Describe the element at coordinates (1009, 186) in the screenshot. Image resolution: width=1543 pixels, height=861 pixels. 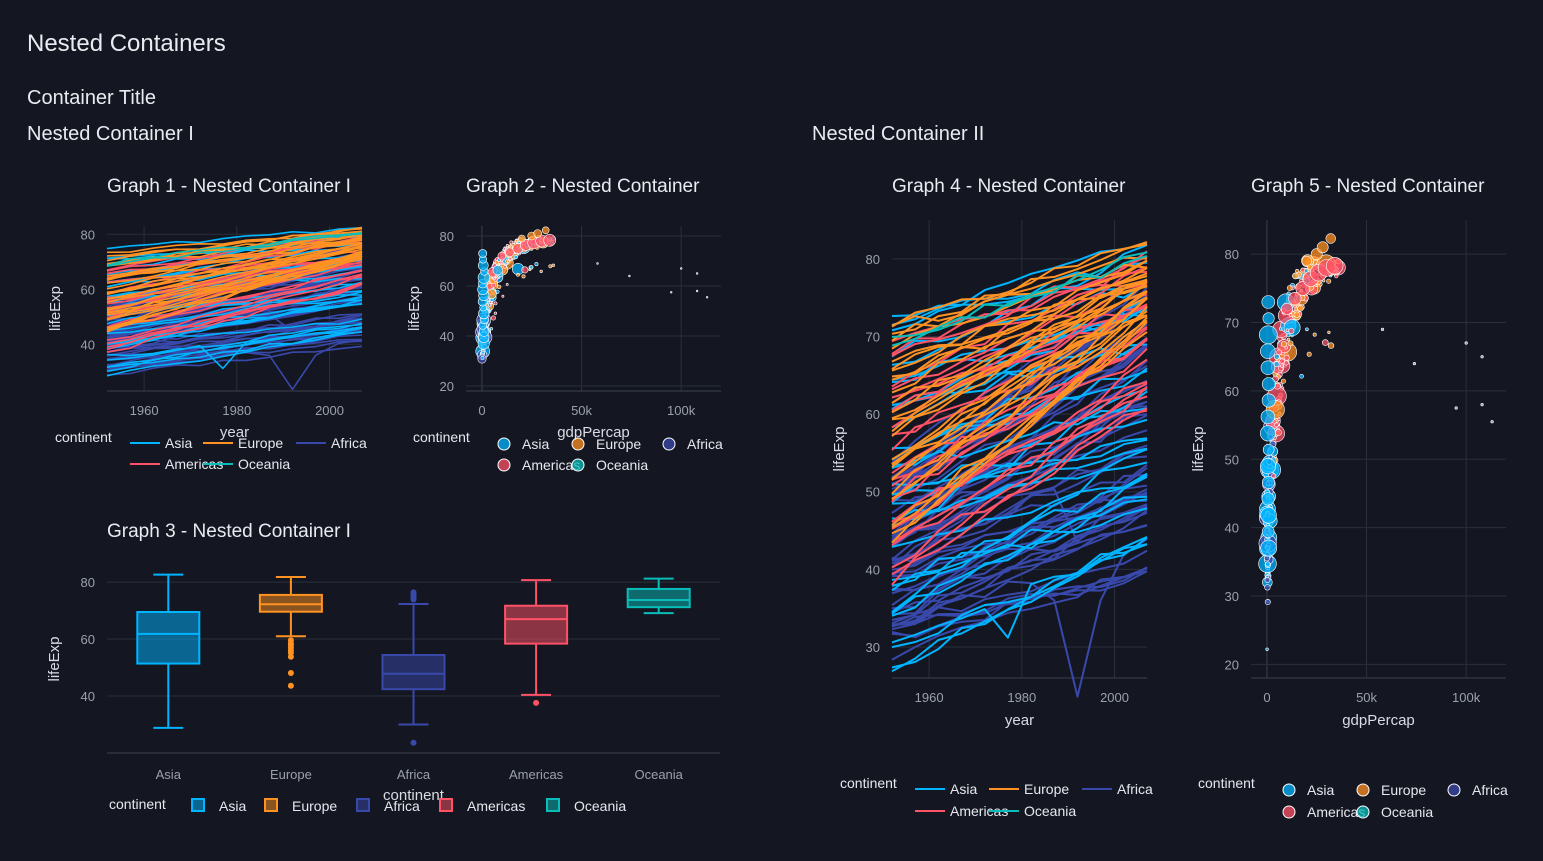
I see `graph-4-title: Graph 4 - Nested Container` at that location.